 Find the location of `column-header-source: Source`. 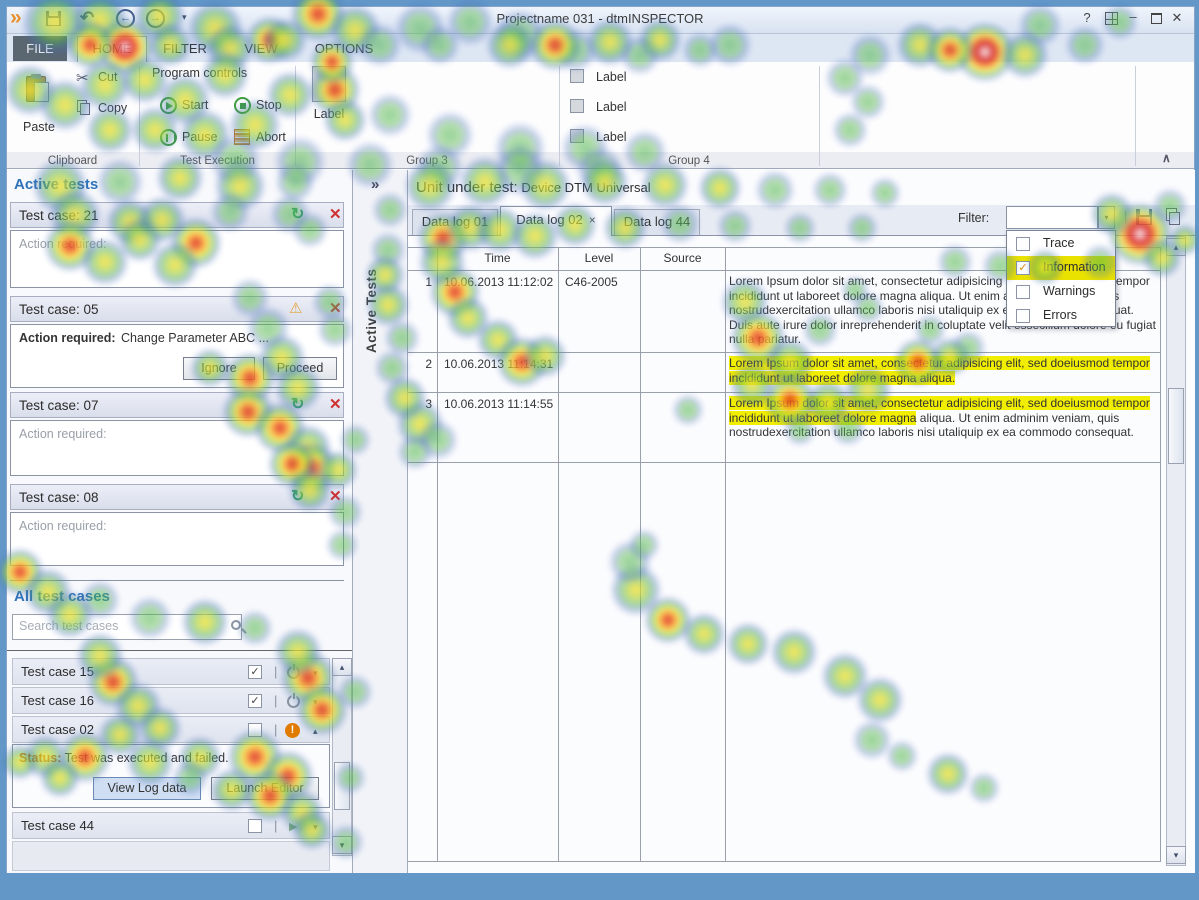

column-header-source: Source is located at coordinates (682, 258).